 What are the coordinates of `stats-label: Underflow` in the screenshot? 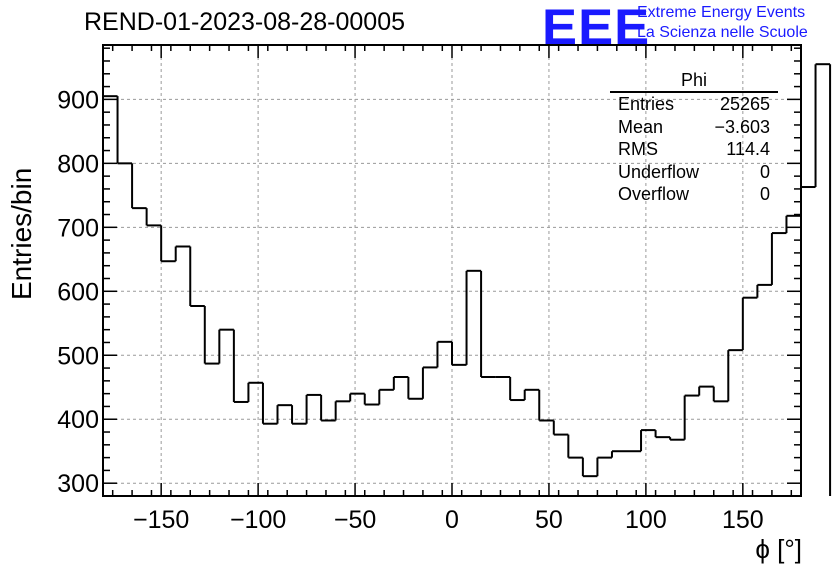 It's located at (659, 171).